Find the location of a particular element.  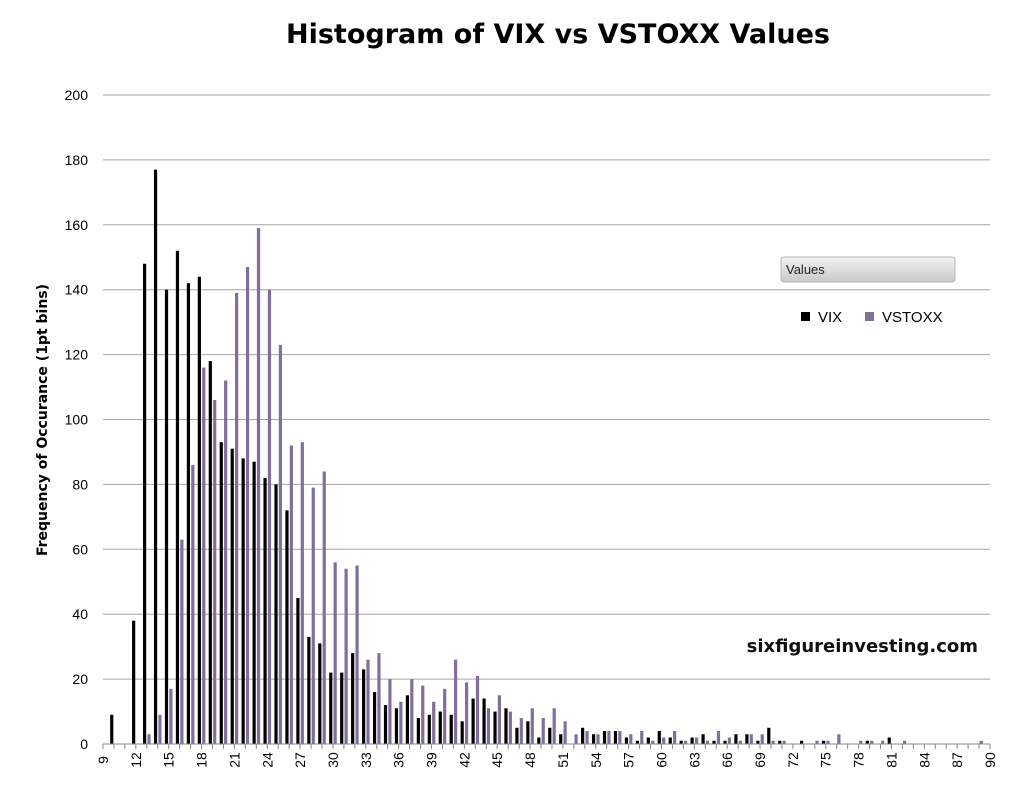

x-tick-label-24: 24 is located at coordinates (267, 760).